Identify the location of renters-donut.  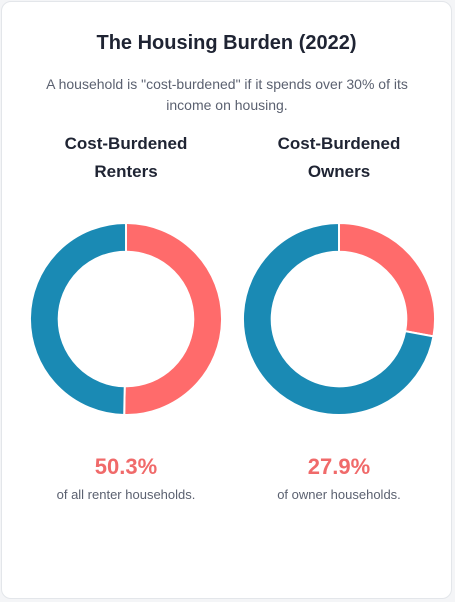
(126, 319).